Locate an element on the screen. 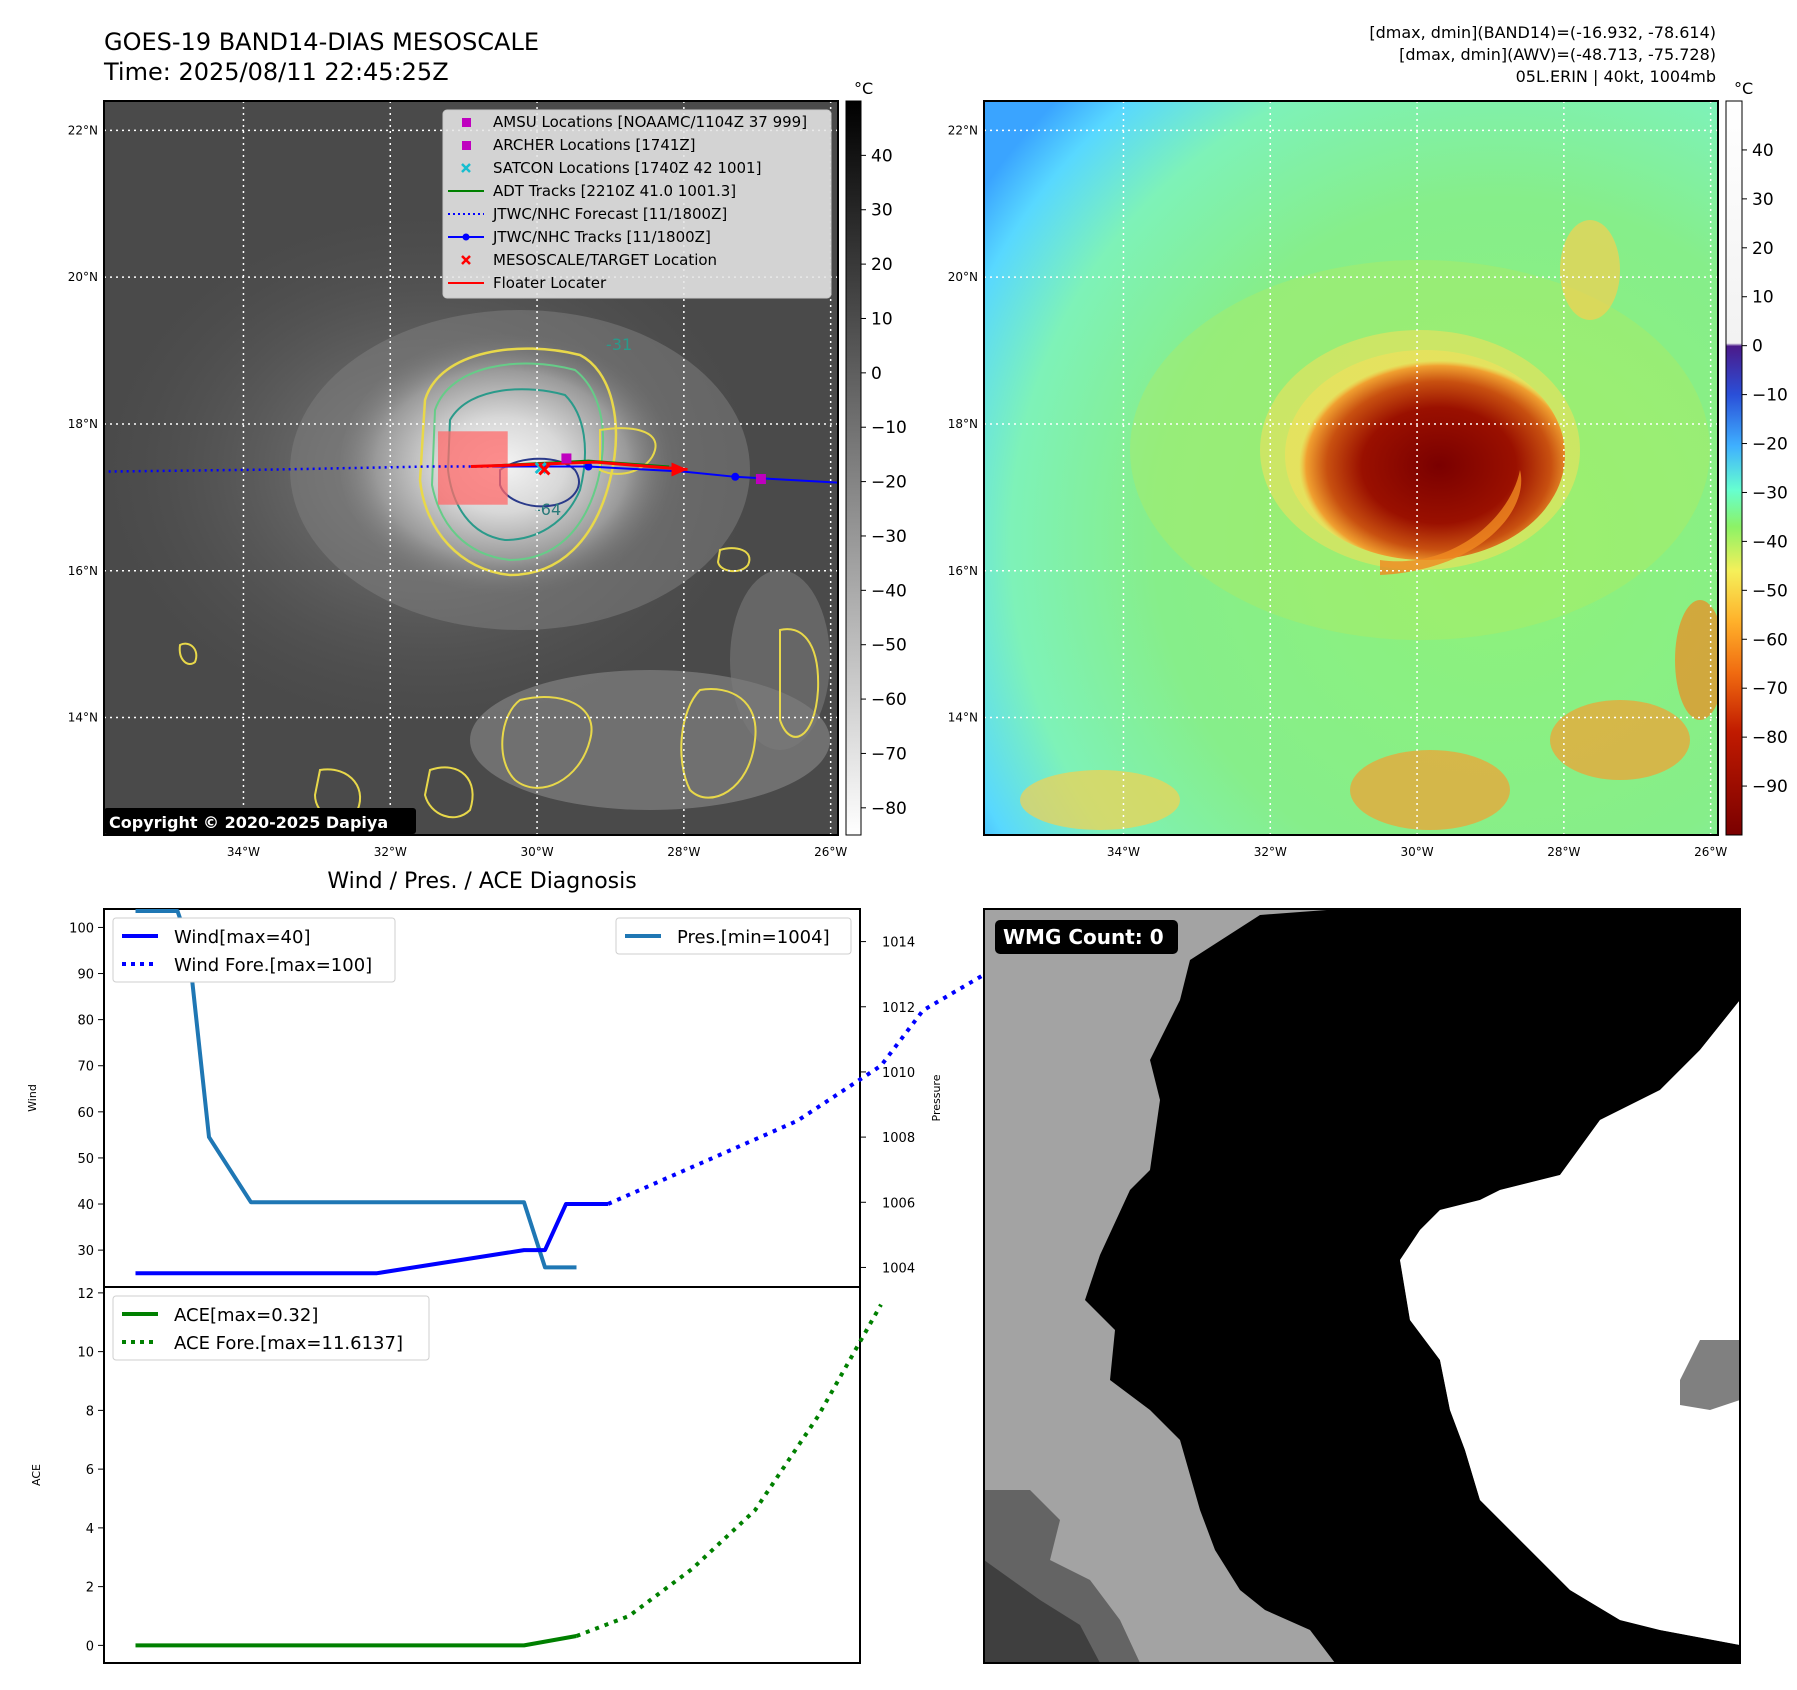 The height and width of the screenshot is (1690, 1797). y-tick-label: 100 is located at coordinates (81, 928).